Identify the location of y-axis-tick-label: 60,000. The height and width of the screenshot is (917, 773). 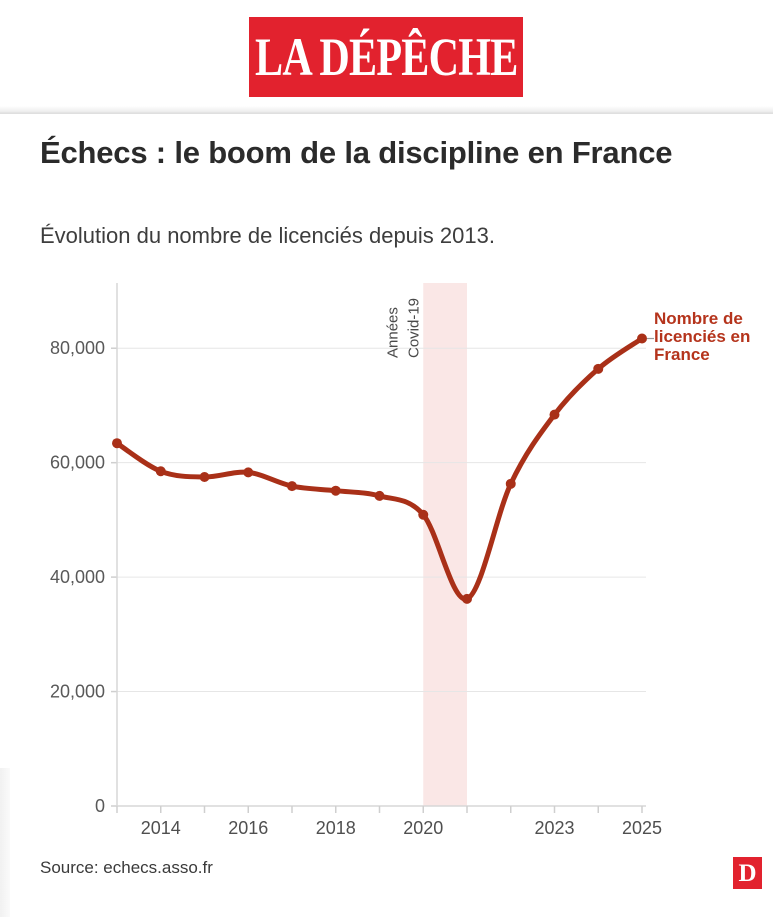
(77, 463).